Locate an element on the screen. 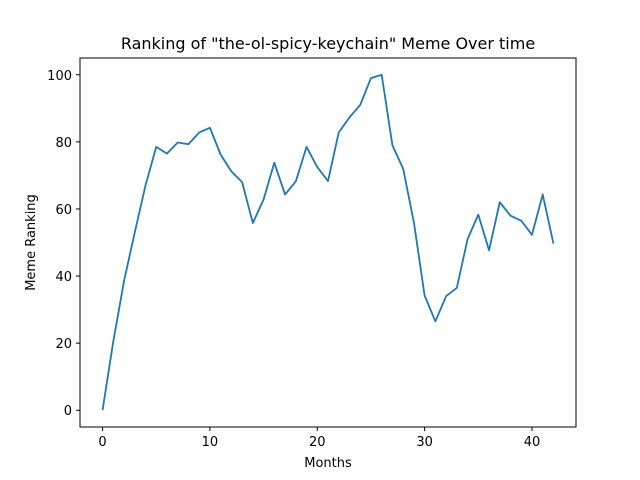 This screenshot has width=640, height=480. x-tick-label: 40 is located at coordinates (532, 442).